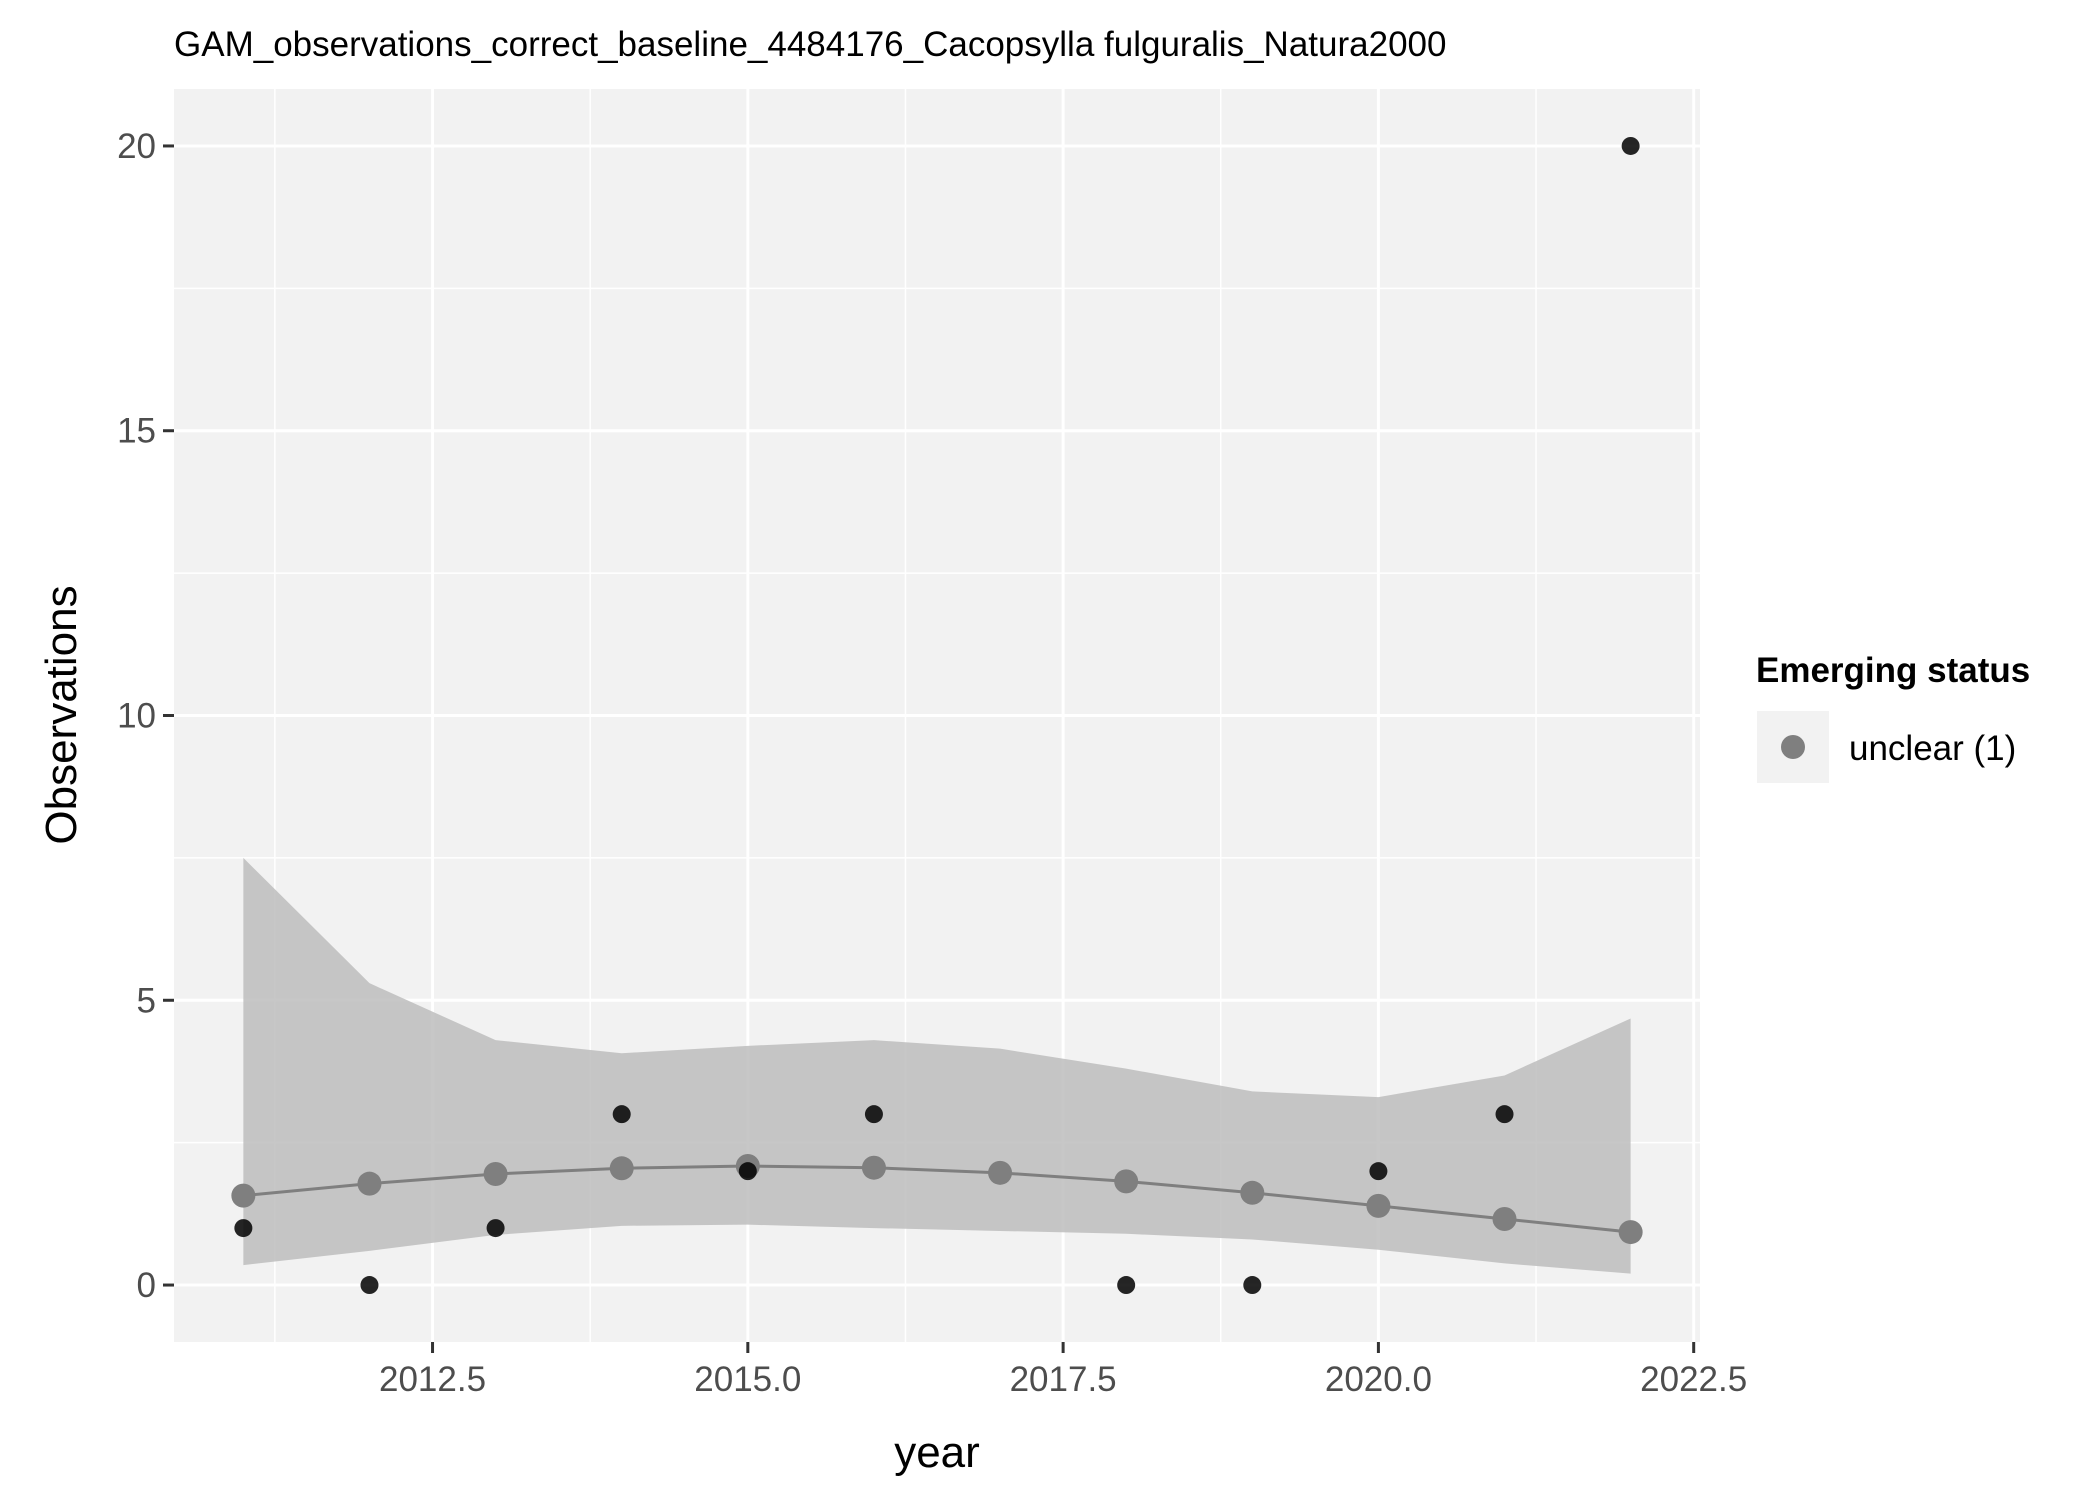 This screenshot has width=2100, height=1499. I want to click on y-tick-label: 5, so click(146, 1000).